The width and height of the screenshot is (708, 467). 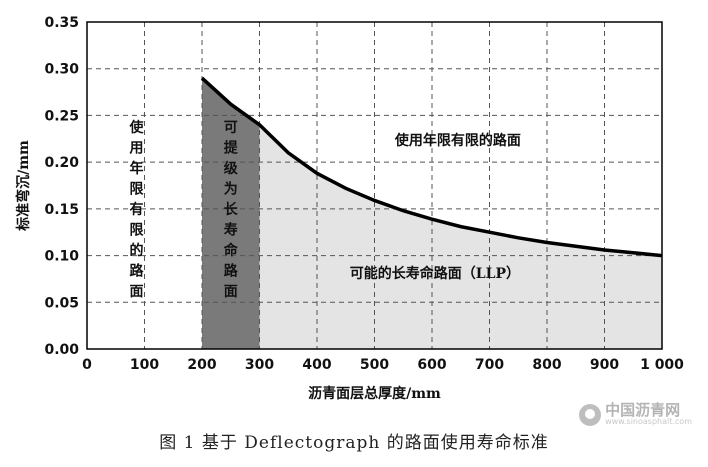 What do you see at coordinates (23, 186) in the screenshot?
I see `y-axis-title: 标准弯沉/mm` at bounding box center [23, 186].